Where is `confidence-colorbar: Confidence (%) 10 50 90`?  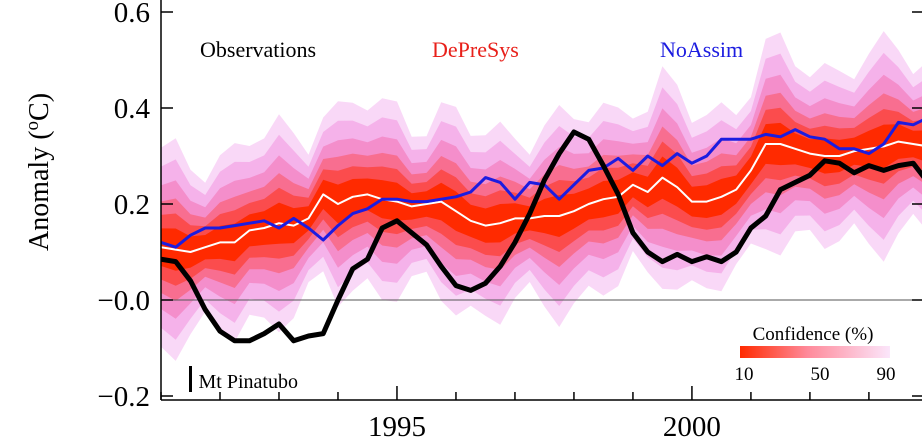 confidence-colorbar: Confidence (%) 10 50 90 is located at coordinates (815, 354).